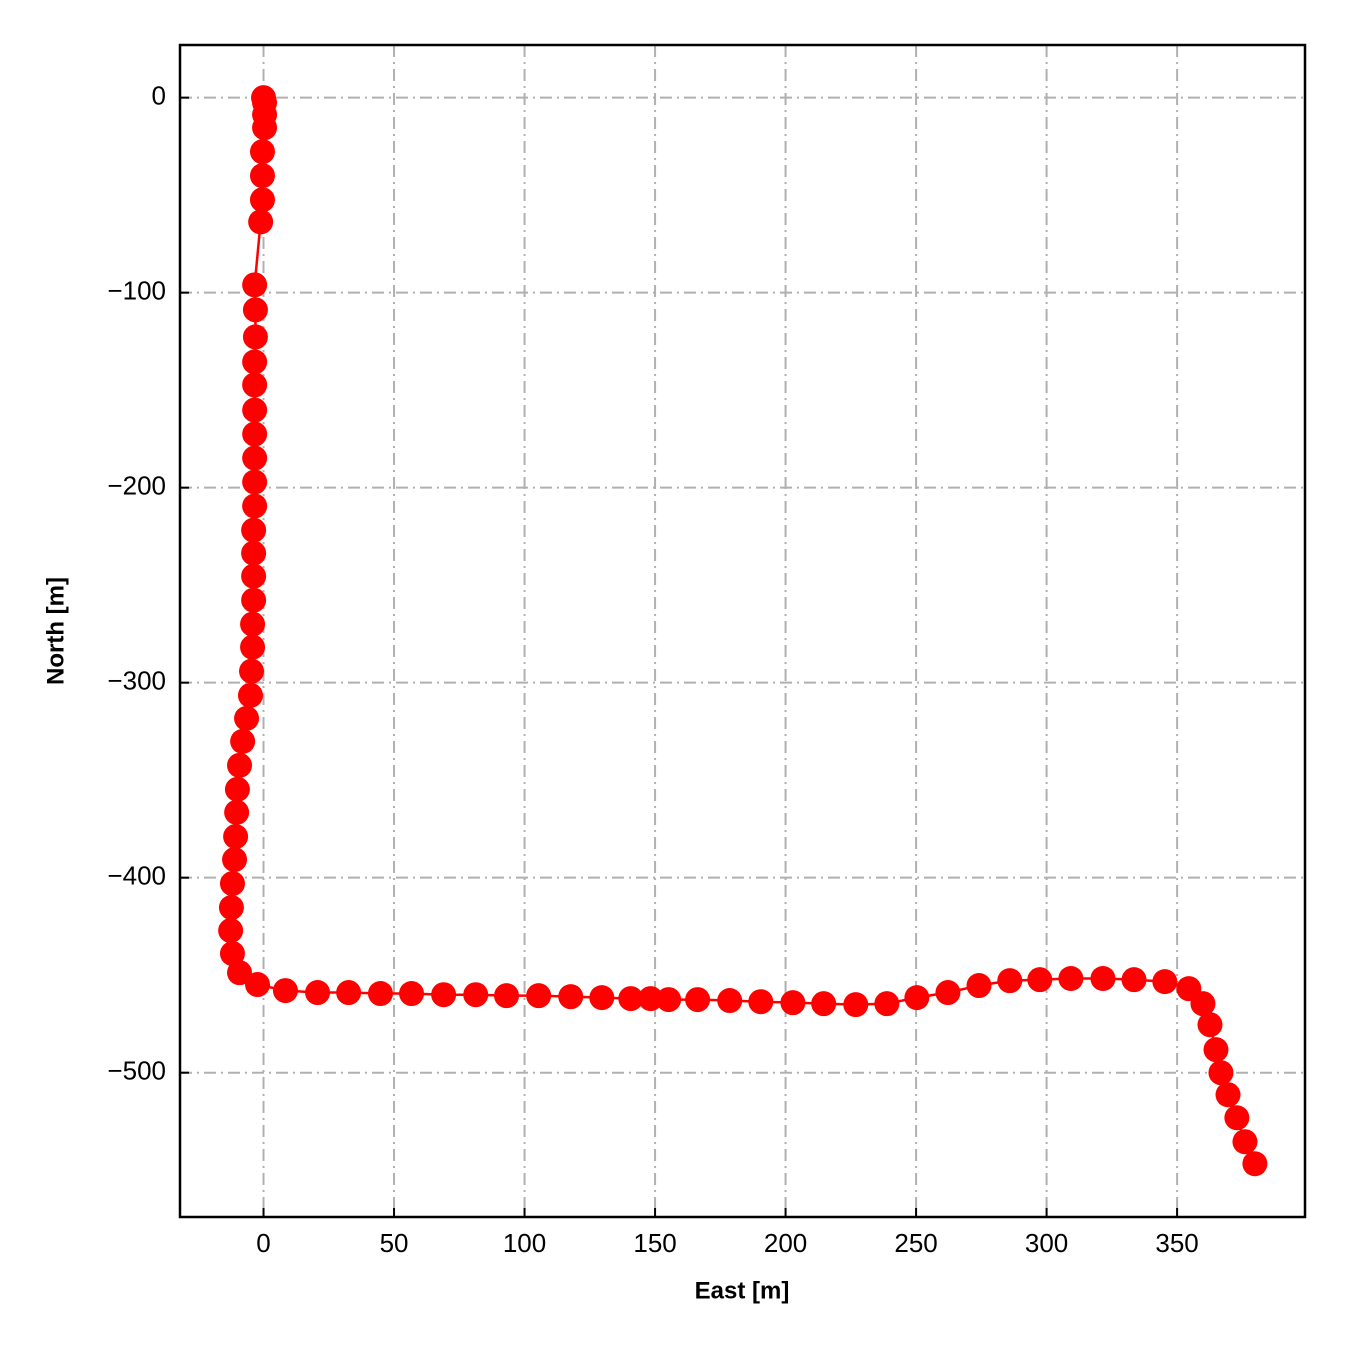  What do you see at coordinates (136, 486) in the screenshot?
I see `y-tick-label: −200` at bounding box center [136, 486].